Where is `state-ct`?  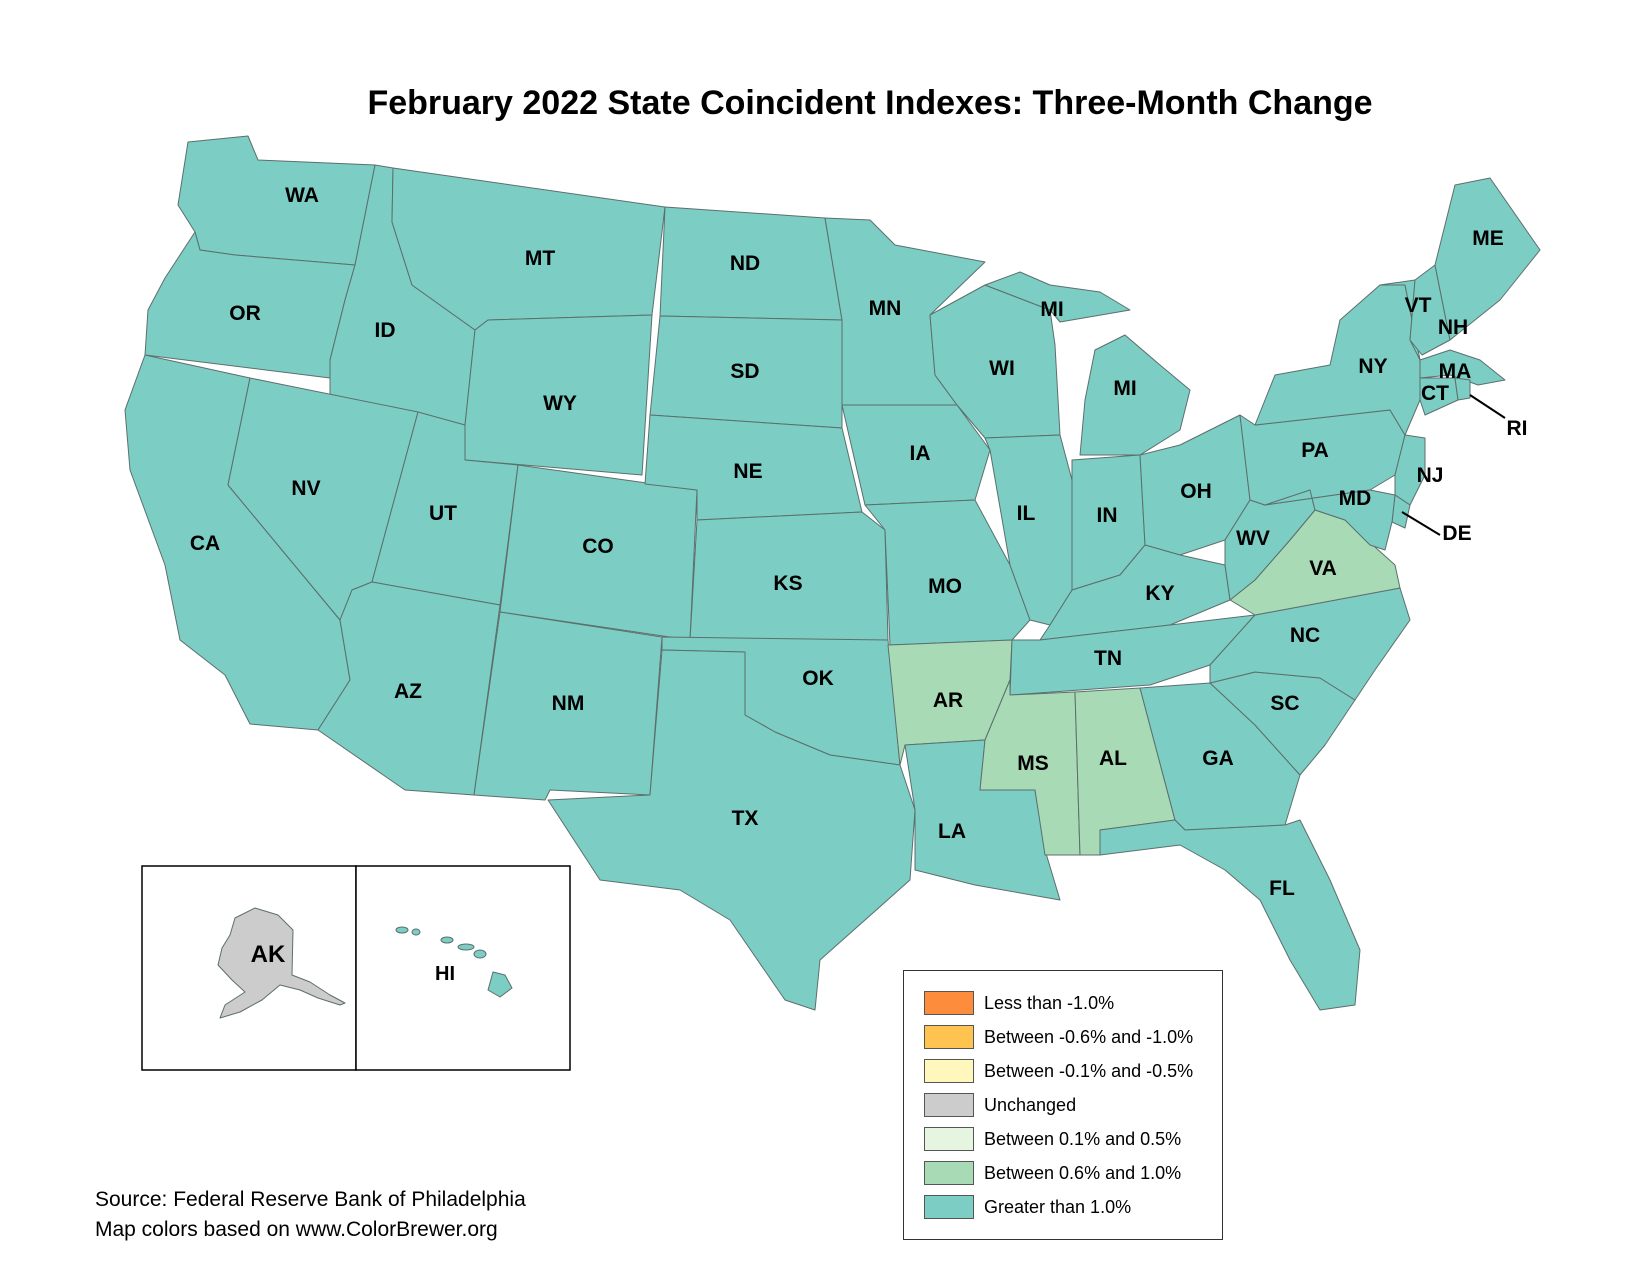 state-ct is located at coordinates (1439, 396).